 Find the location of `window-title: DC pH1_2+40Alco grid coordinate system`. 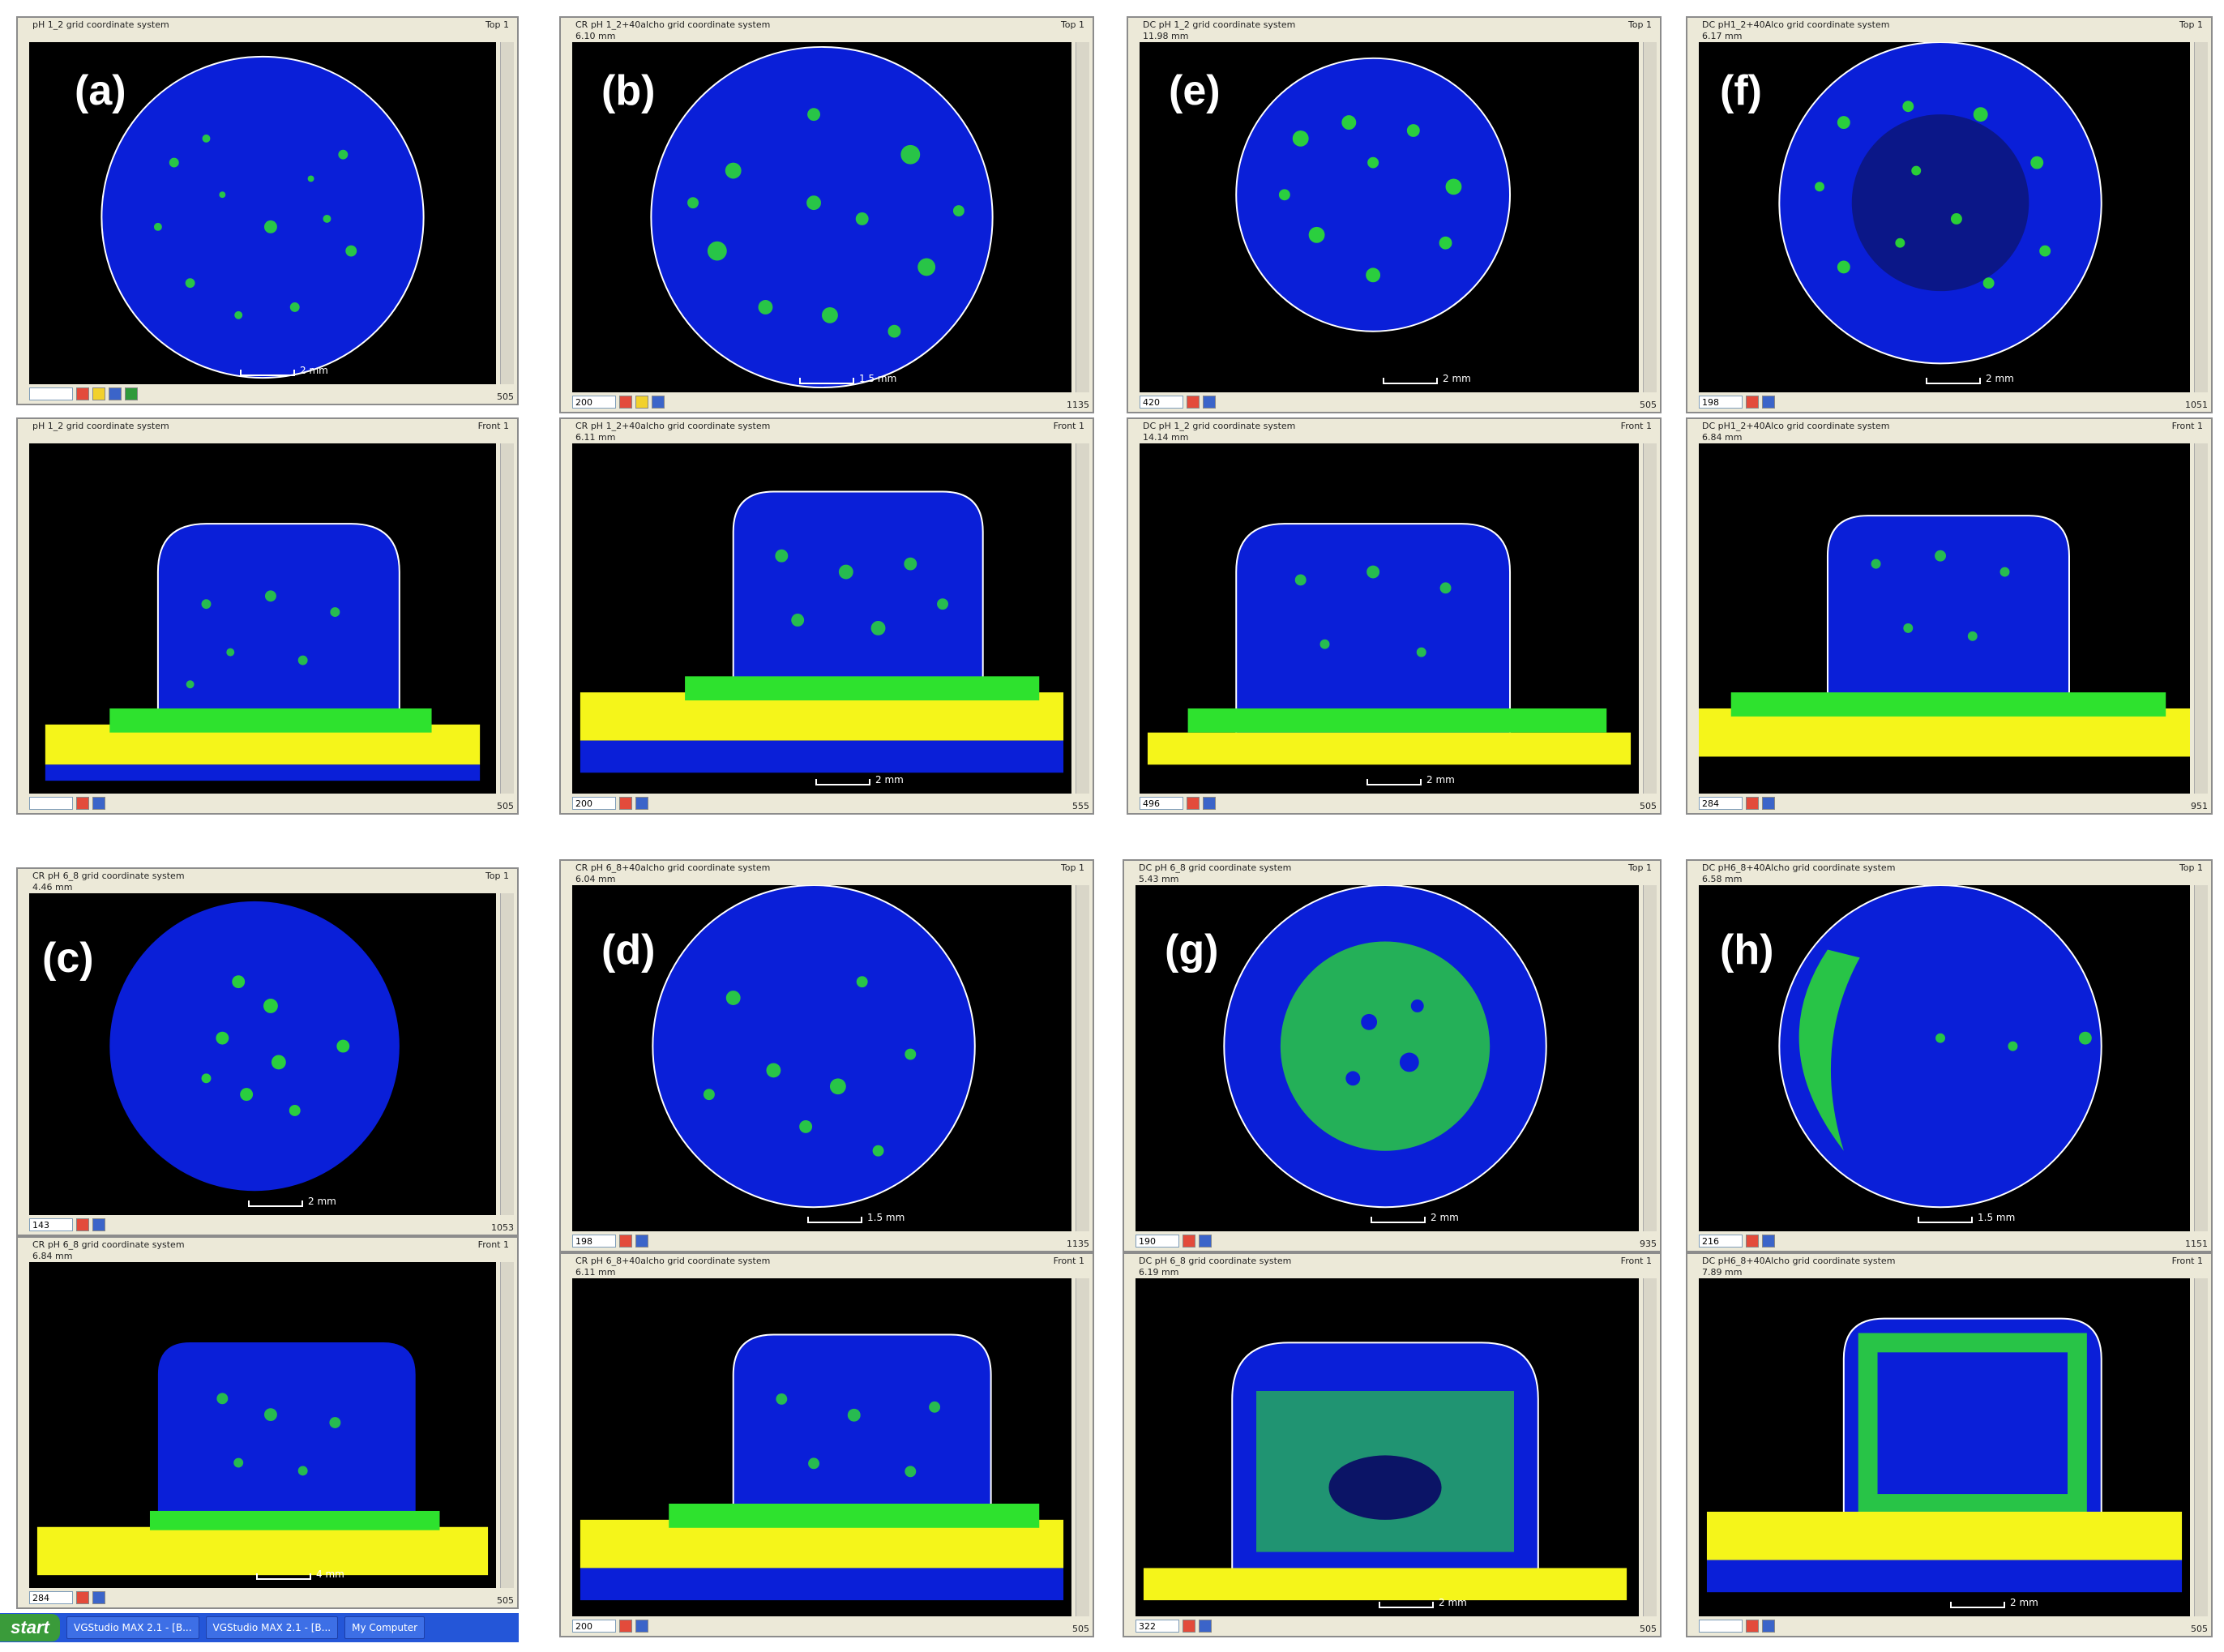

window-title: DC pH1_2+40Alco grid coordinate system is located at coordinates (1796, 25).